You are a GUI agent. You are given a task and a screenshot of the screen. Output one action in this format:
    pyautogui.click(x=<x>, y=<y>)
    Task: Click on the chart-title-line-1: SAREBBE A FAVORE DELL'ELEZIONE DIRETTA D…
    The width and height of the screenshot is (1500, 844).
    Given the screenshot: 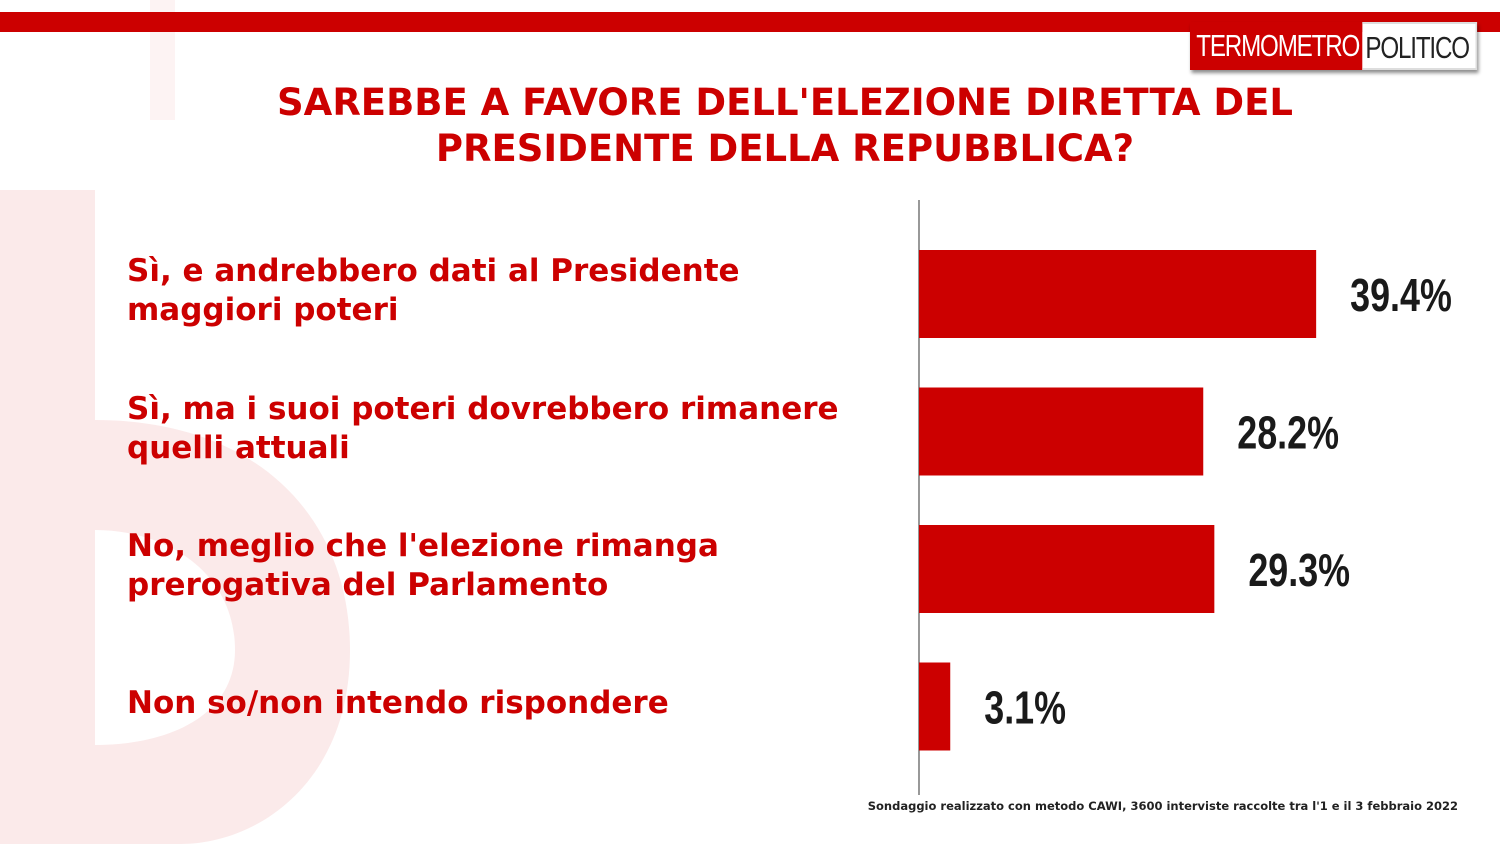 What is the action you would take?
    pyautogui.click(x=785, y=102)
    